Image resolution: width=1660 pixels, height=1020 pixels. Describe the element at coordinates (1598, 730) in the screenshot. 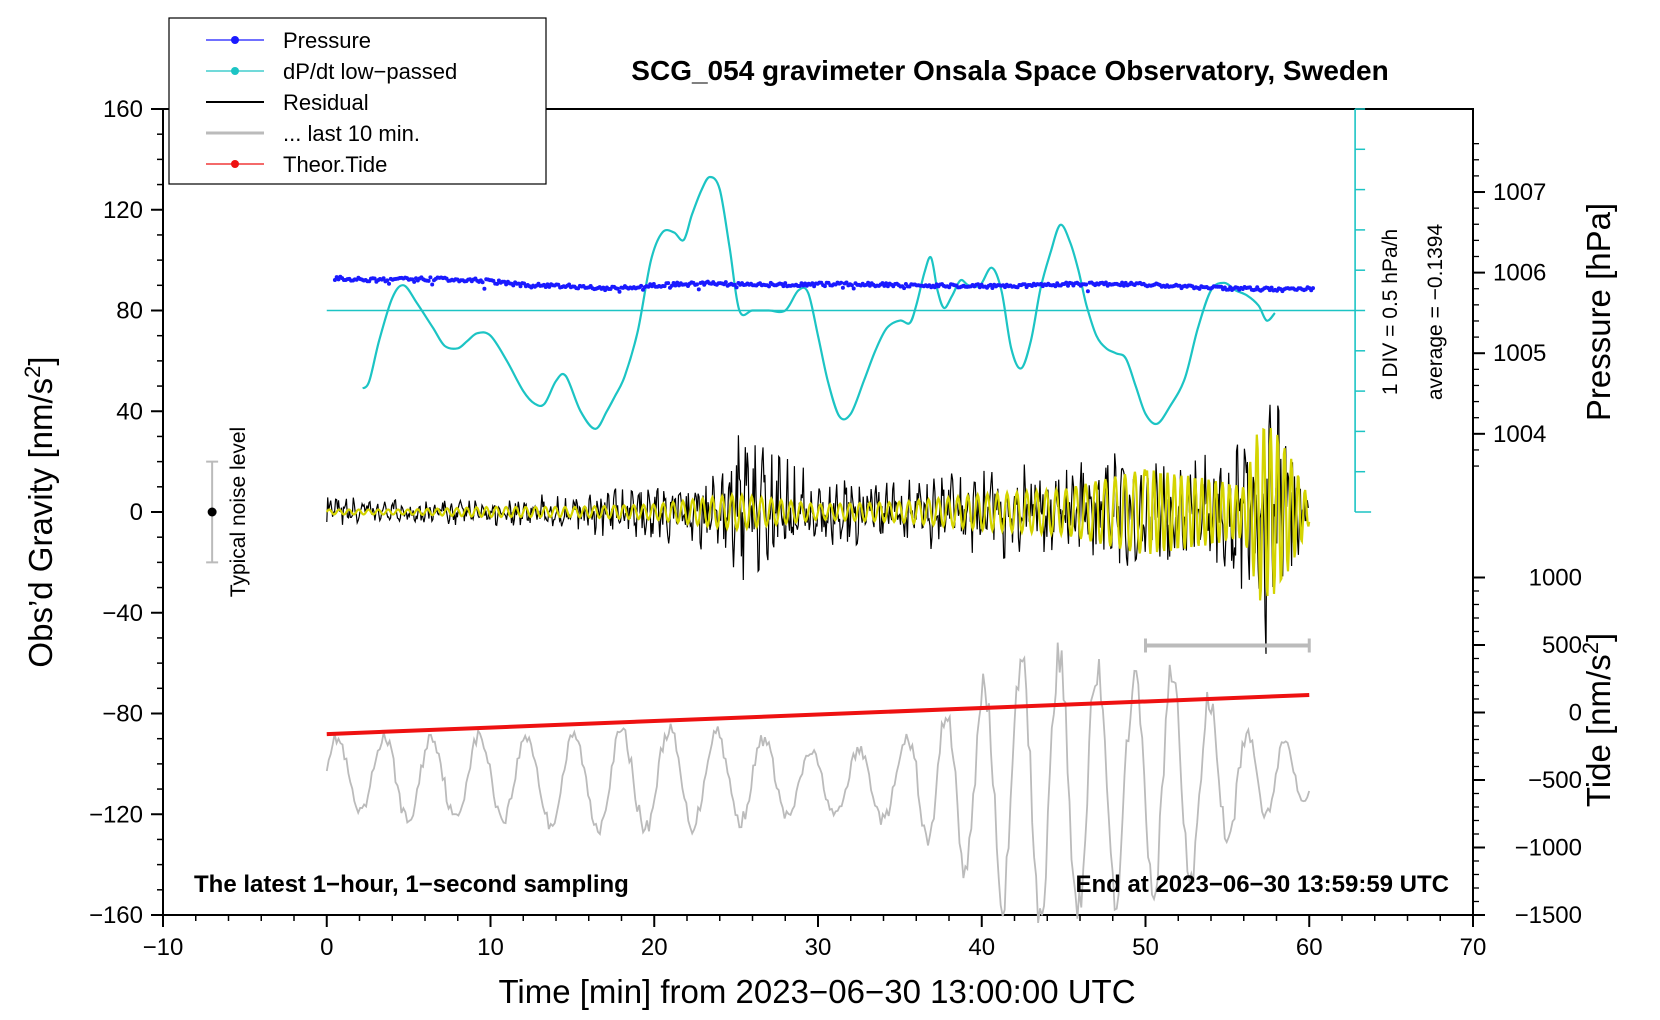

I see `tide-axis-title-text: Tide [nm/s` at that location.